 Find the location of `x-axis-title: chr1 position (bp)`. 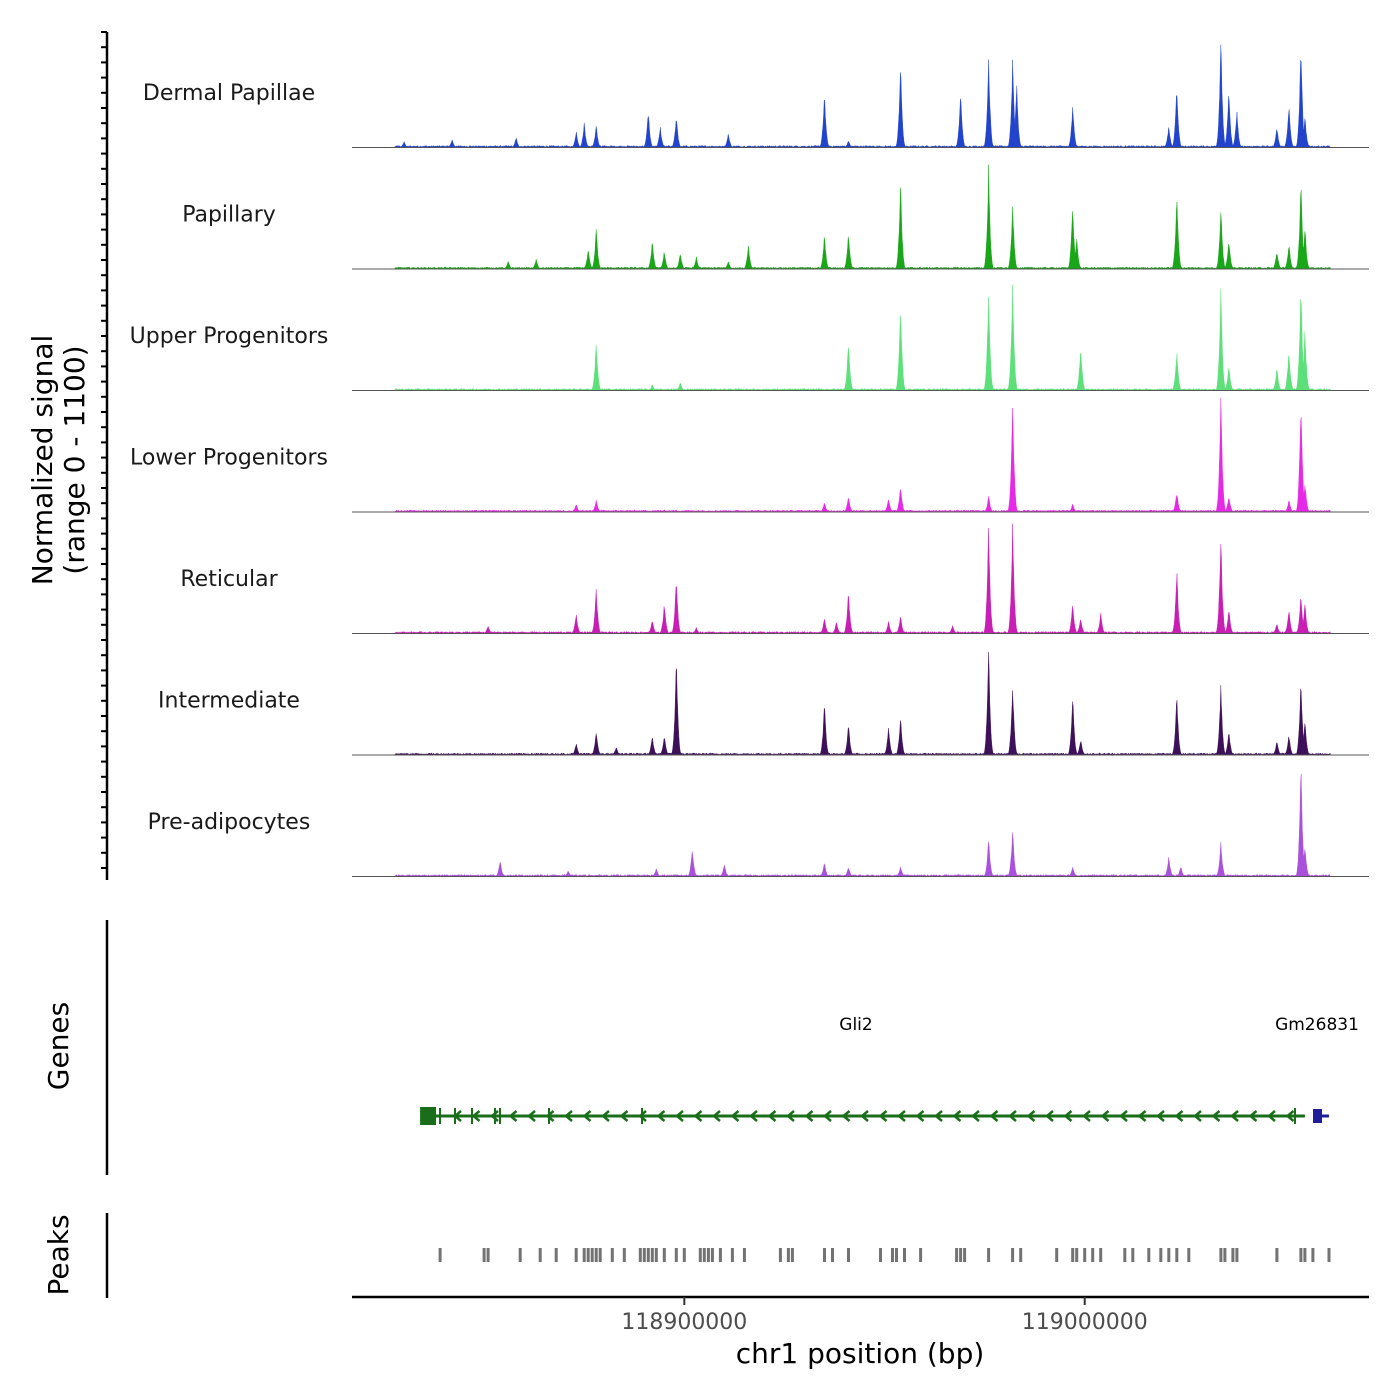

x-axis-title: chr1 position (bp) is located at coordinates (860, 1353).